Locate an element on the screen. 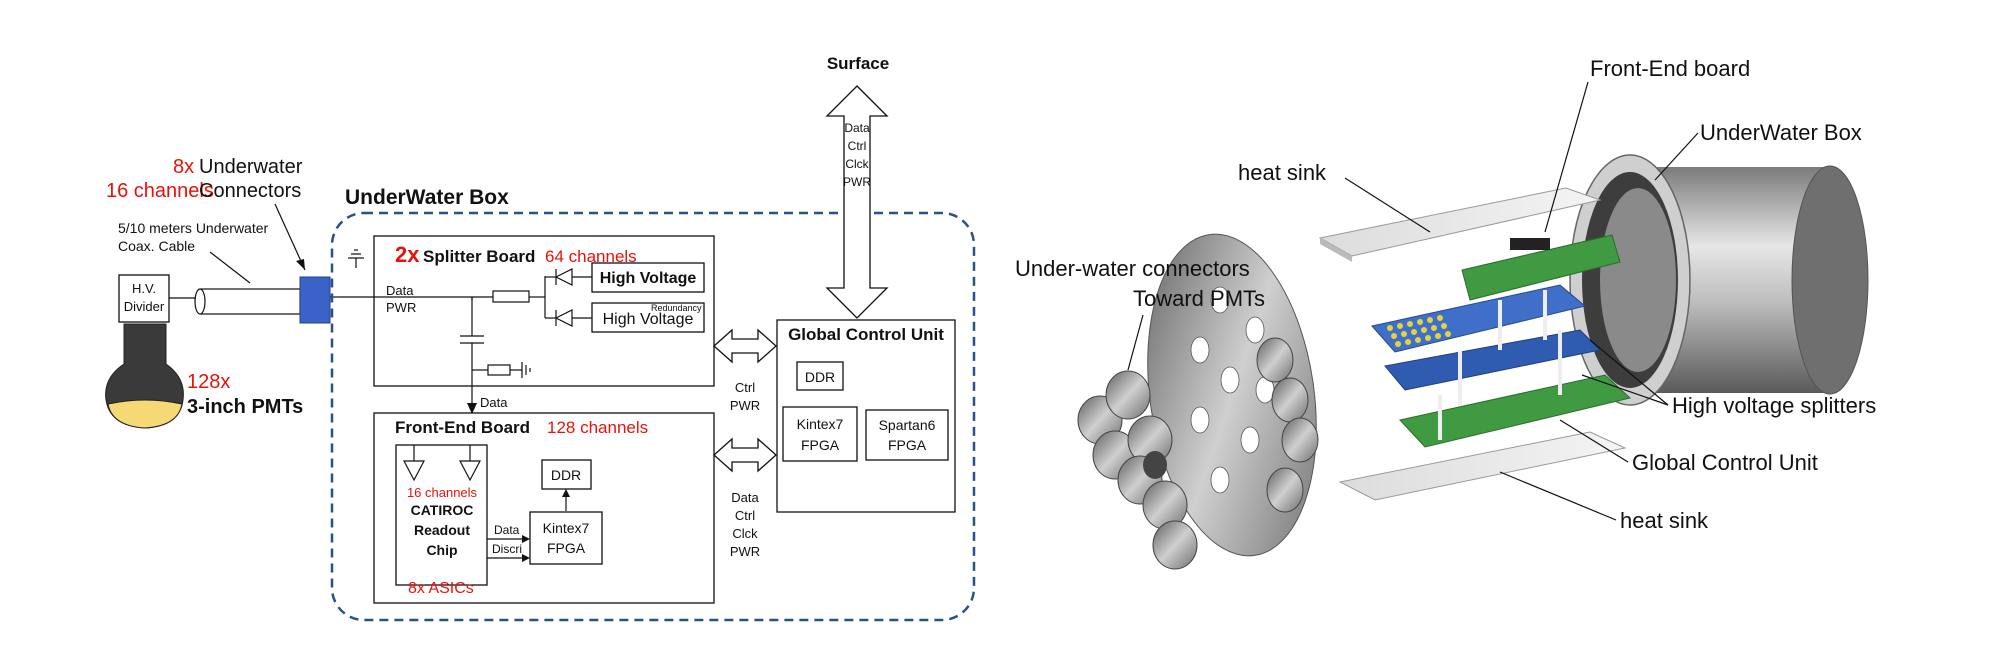 This screenshot has height=652, width=1990. splitter-pwr-label: PWR is located at coordinates (401, 307).